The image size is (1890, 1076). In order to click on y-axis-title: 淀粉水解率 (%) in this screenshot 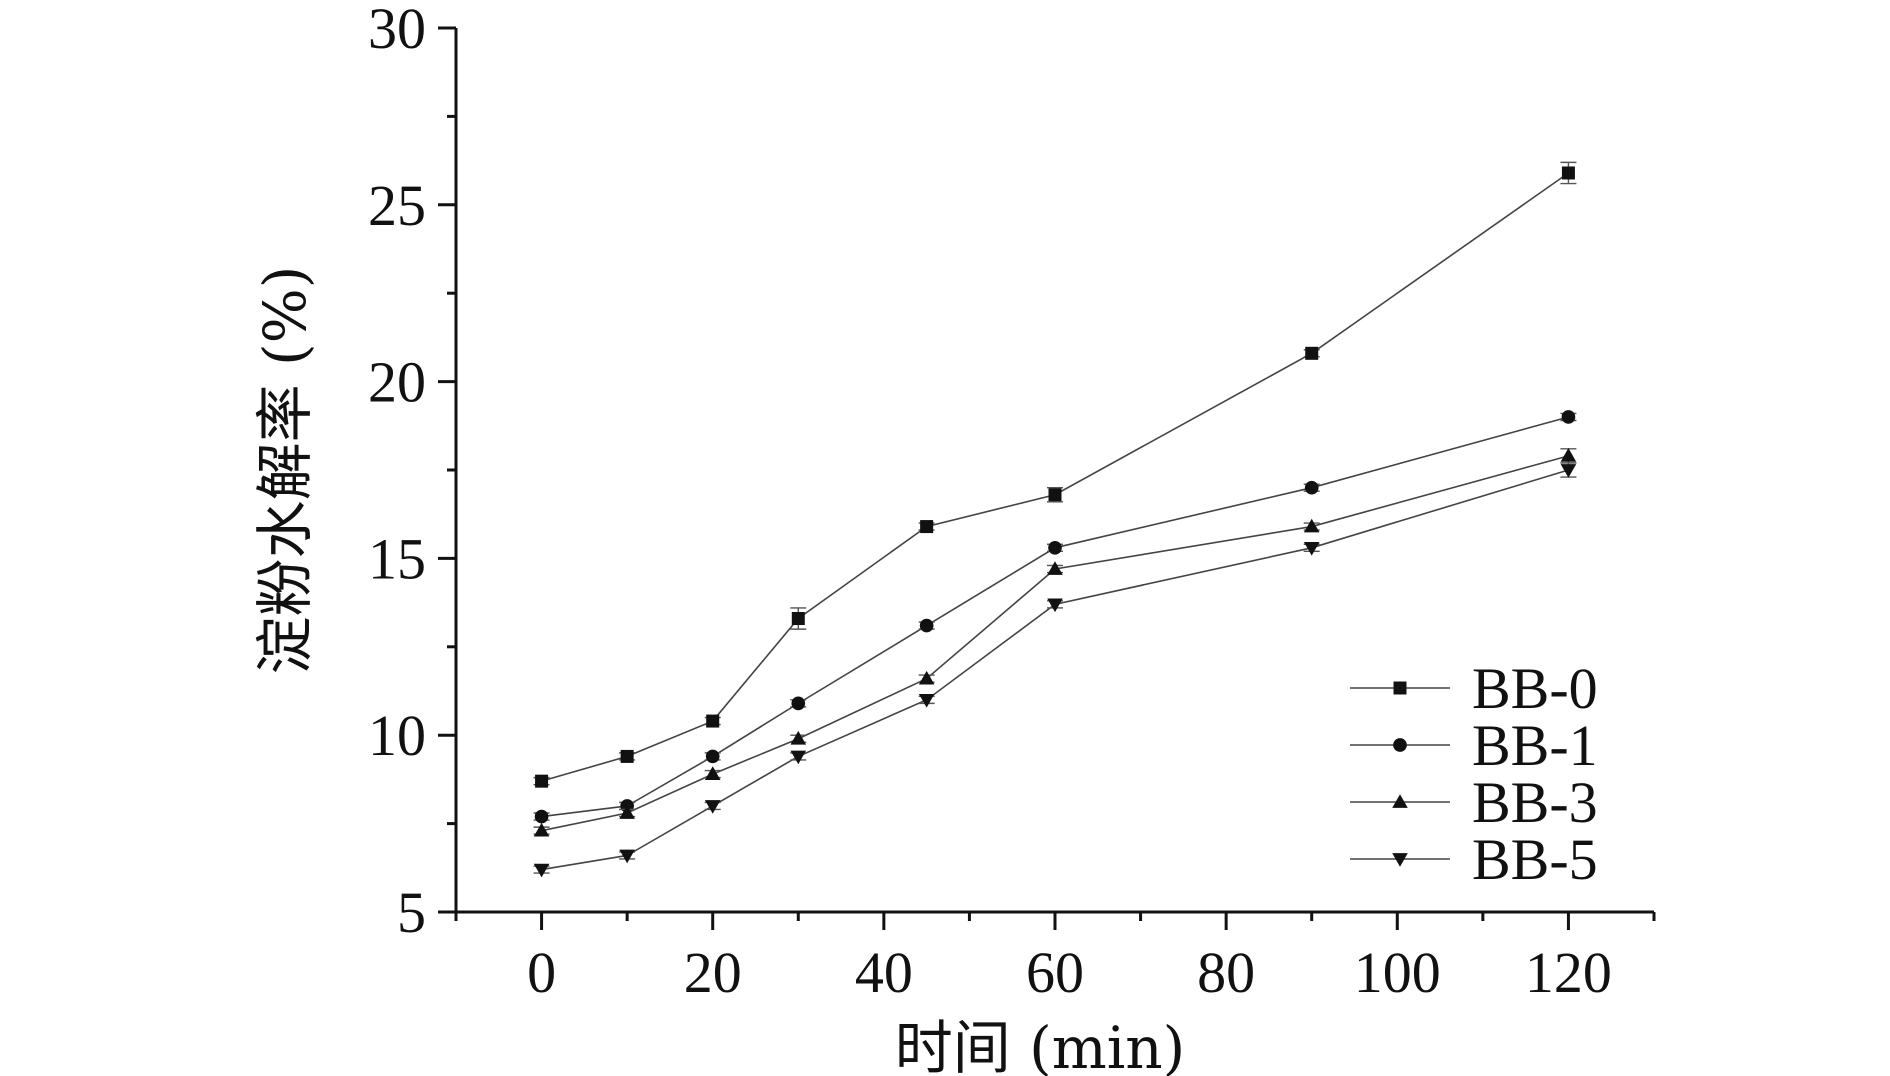, I will do `click(285, 470)`.